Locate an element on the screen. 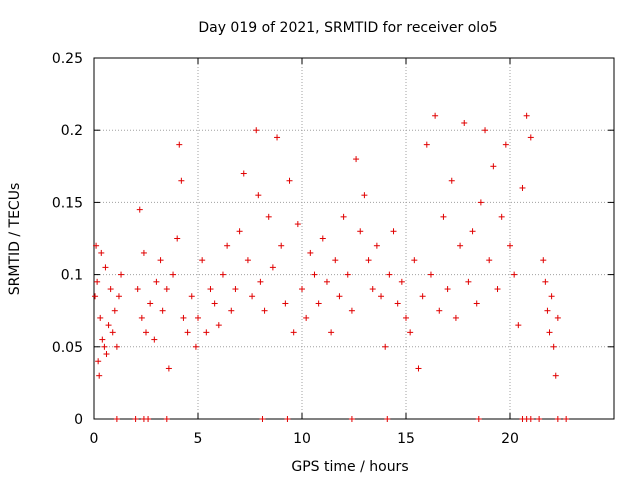 This screenshot has height=480, width=640. x-tick-label: 20 is located at coordinates (510, 439).